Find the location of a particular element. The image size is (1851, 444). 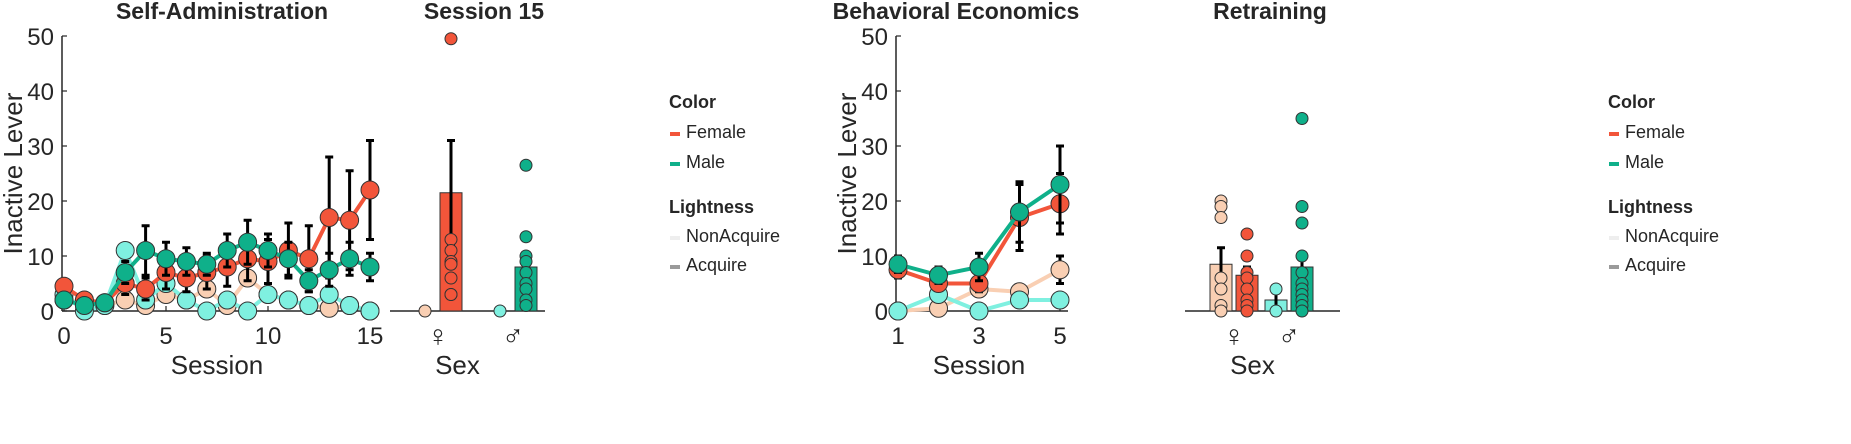

x-tick-label: 15 is located at coordinates (370, 336).